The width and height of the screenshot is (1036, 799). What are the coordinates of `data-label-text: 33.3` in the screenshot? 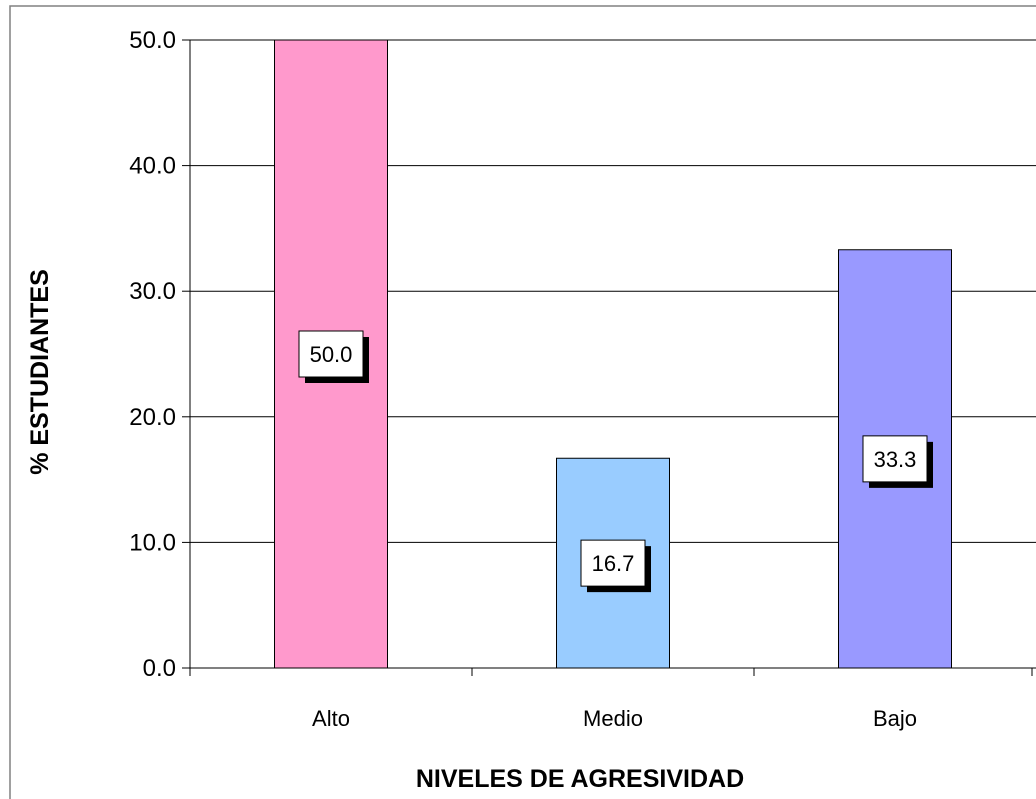 It's located at (895, 459).